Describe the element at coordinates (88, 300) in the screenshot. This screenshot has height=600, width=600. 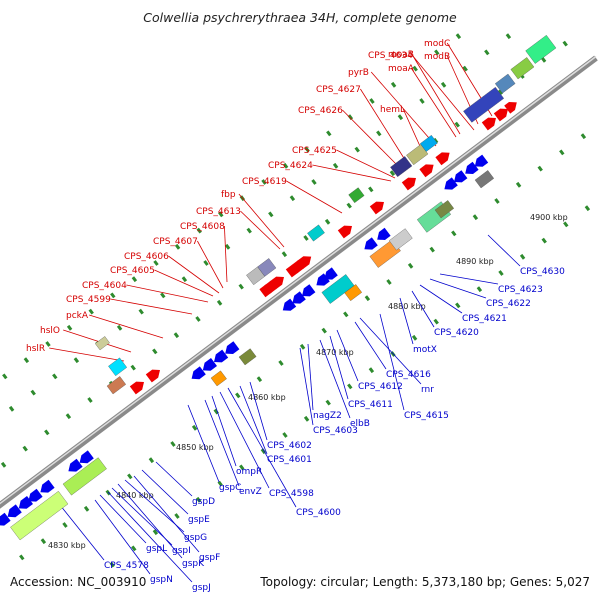
I see `forward-gene-label: CPS_4599` at that location.